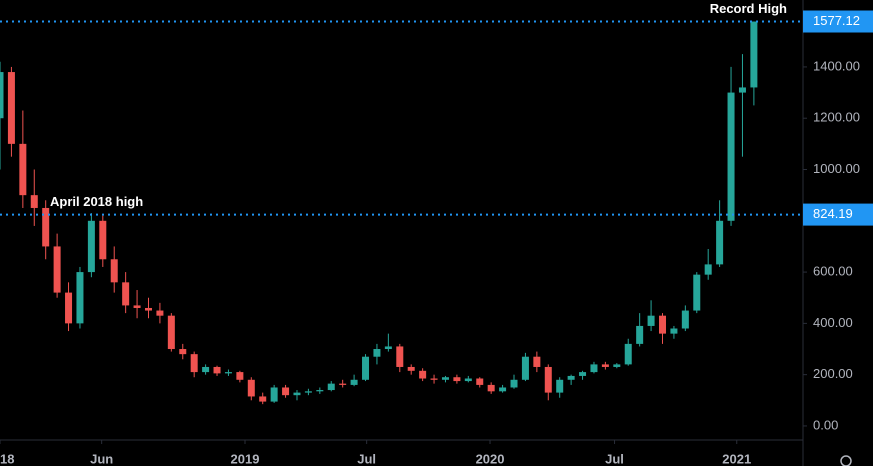  What do you see at coordinates (748, 8) in the screenshot?
I see `annotation: Record High` at bounding box center [748, 8].